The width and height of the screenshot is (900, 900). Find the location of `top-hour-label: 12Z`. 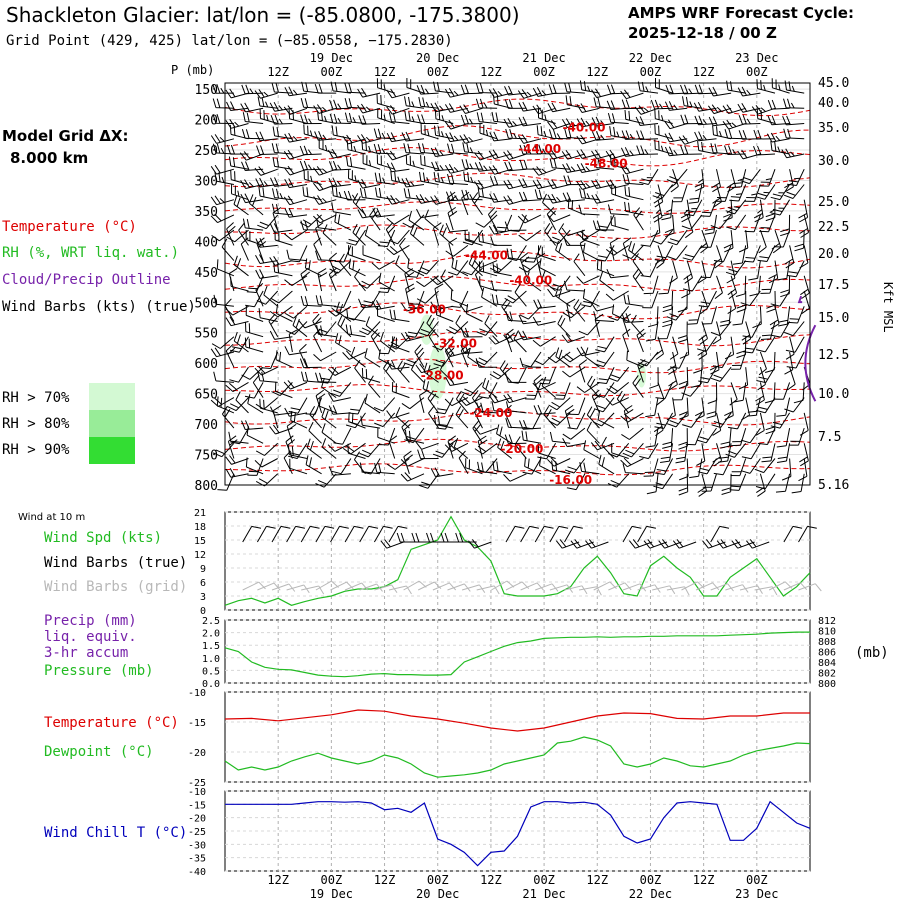

top-hour-label: 12Z is located at coordinates (597, 72).